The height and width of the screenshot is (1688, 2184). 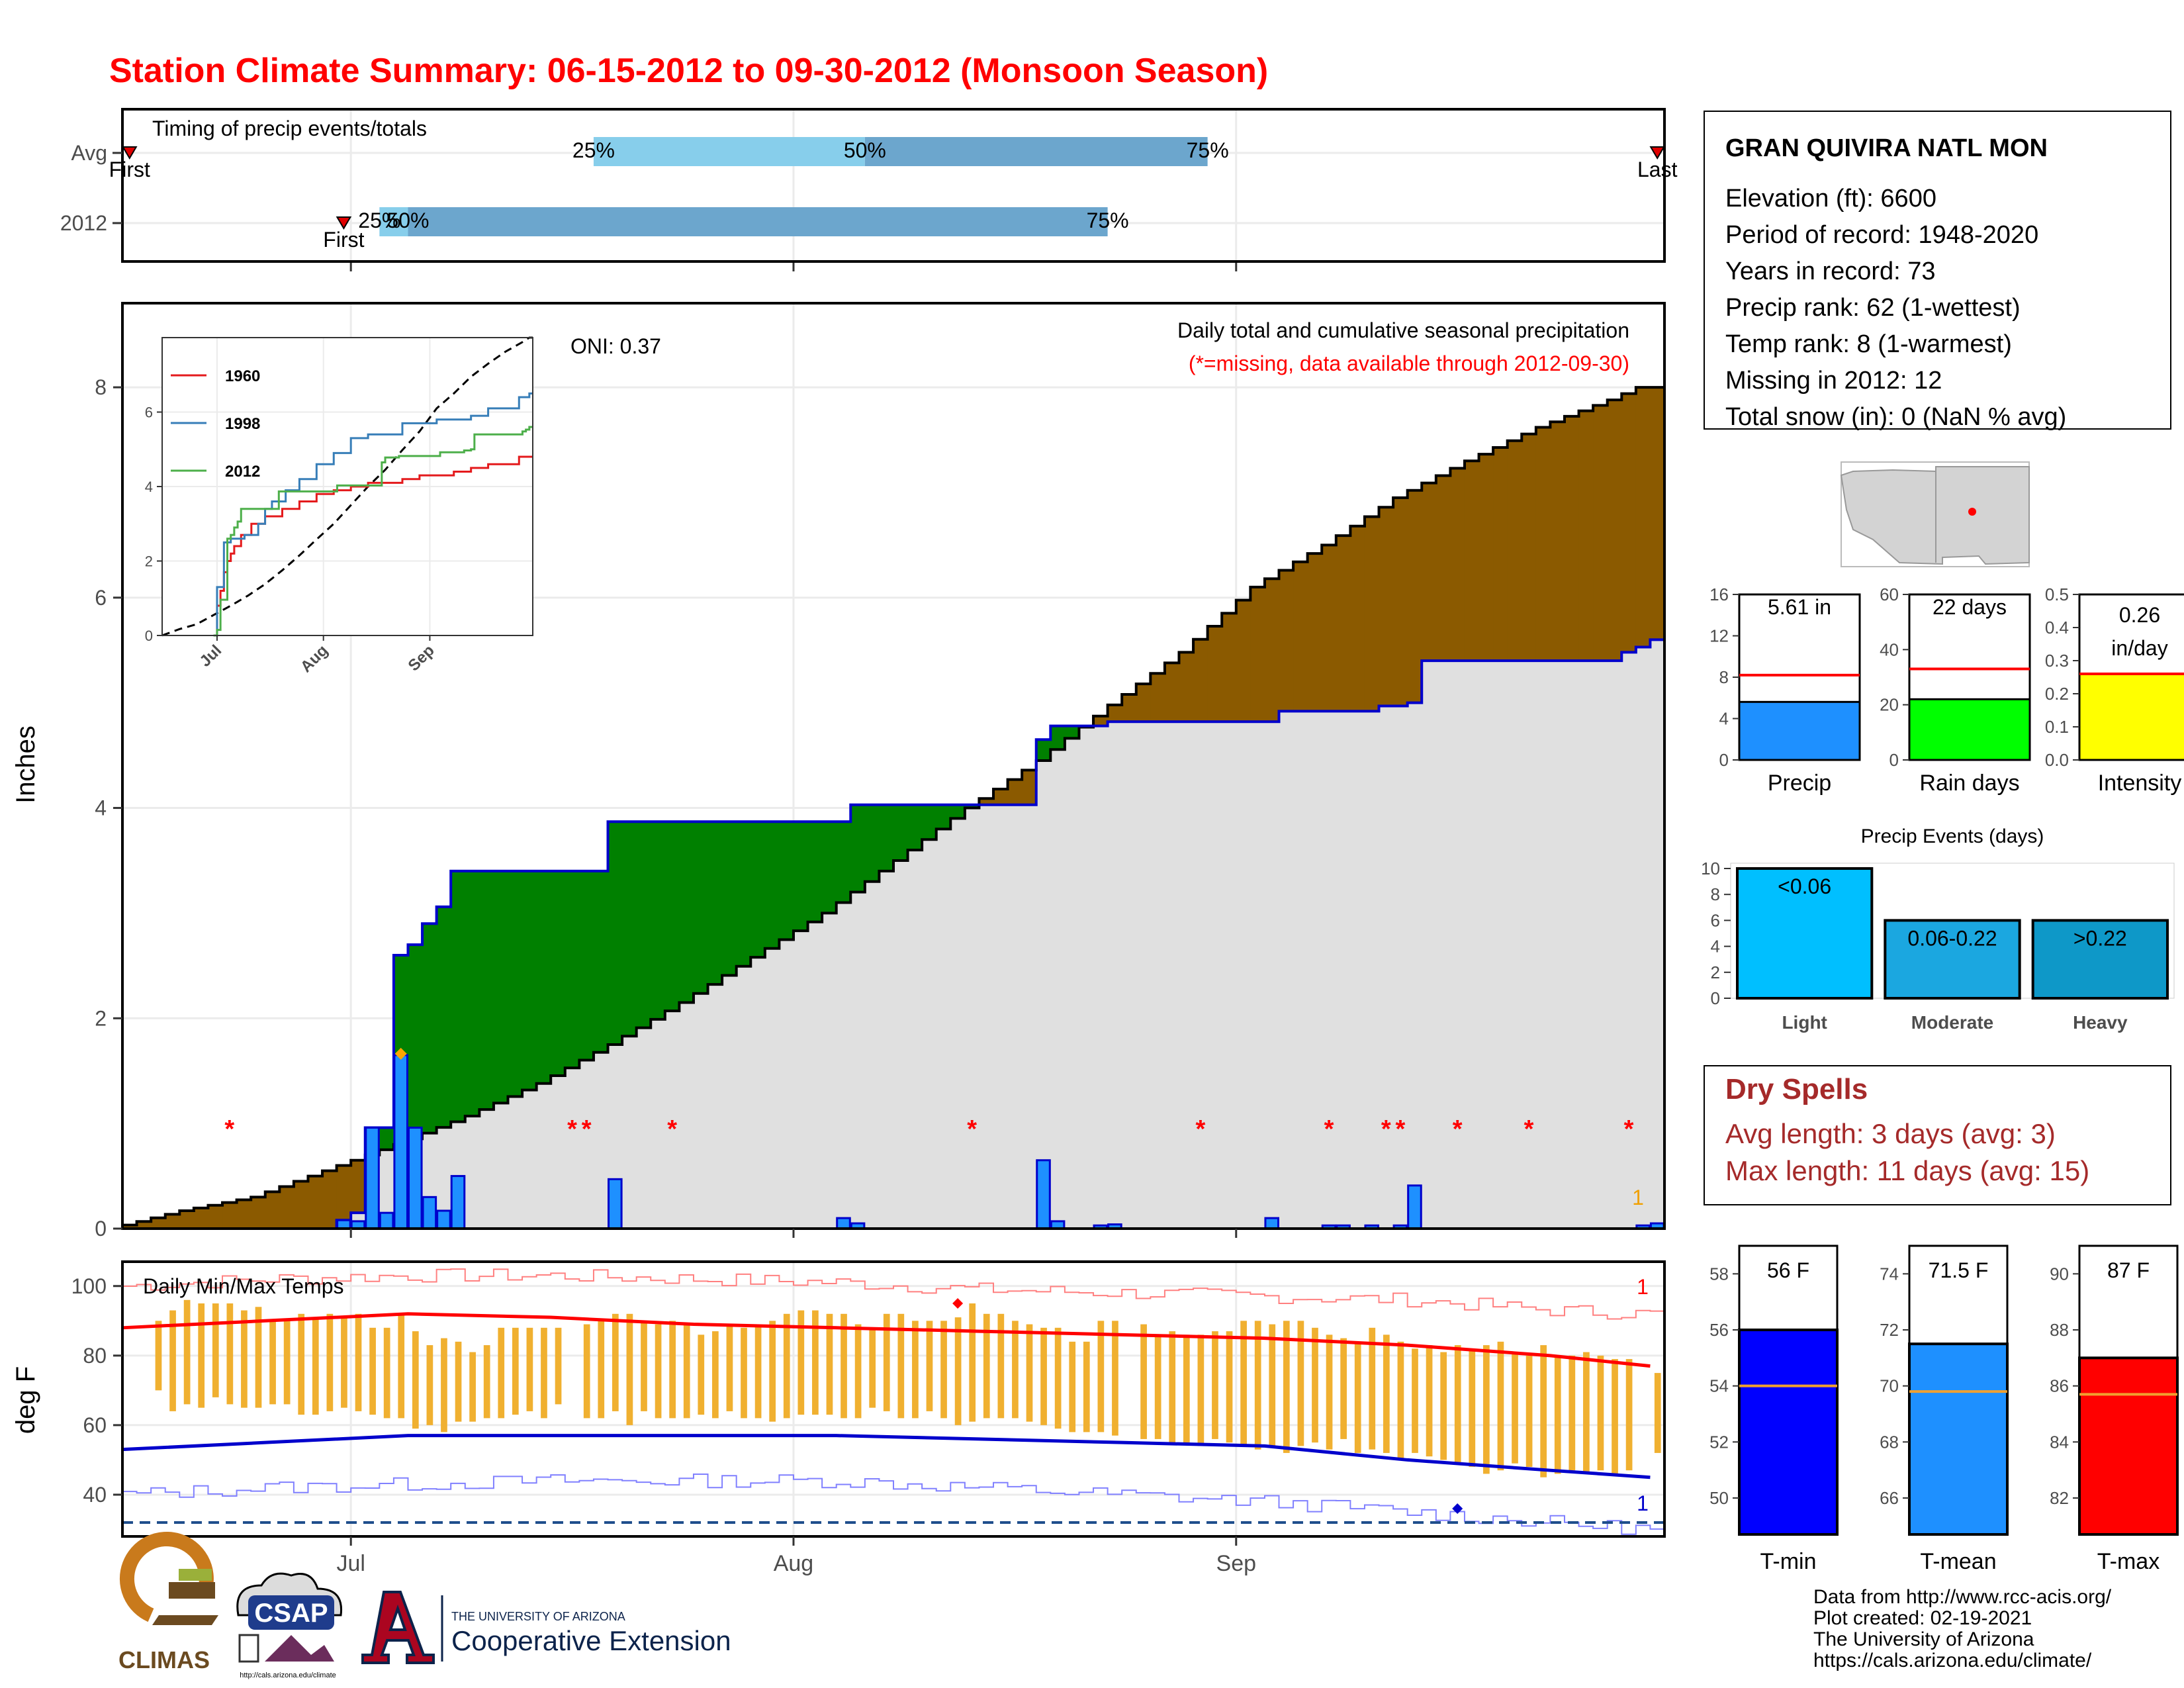 I want to click on precip-daily-bars, so click(x=1000, y=1138).